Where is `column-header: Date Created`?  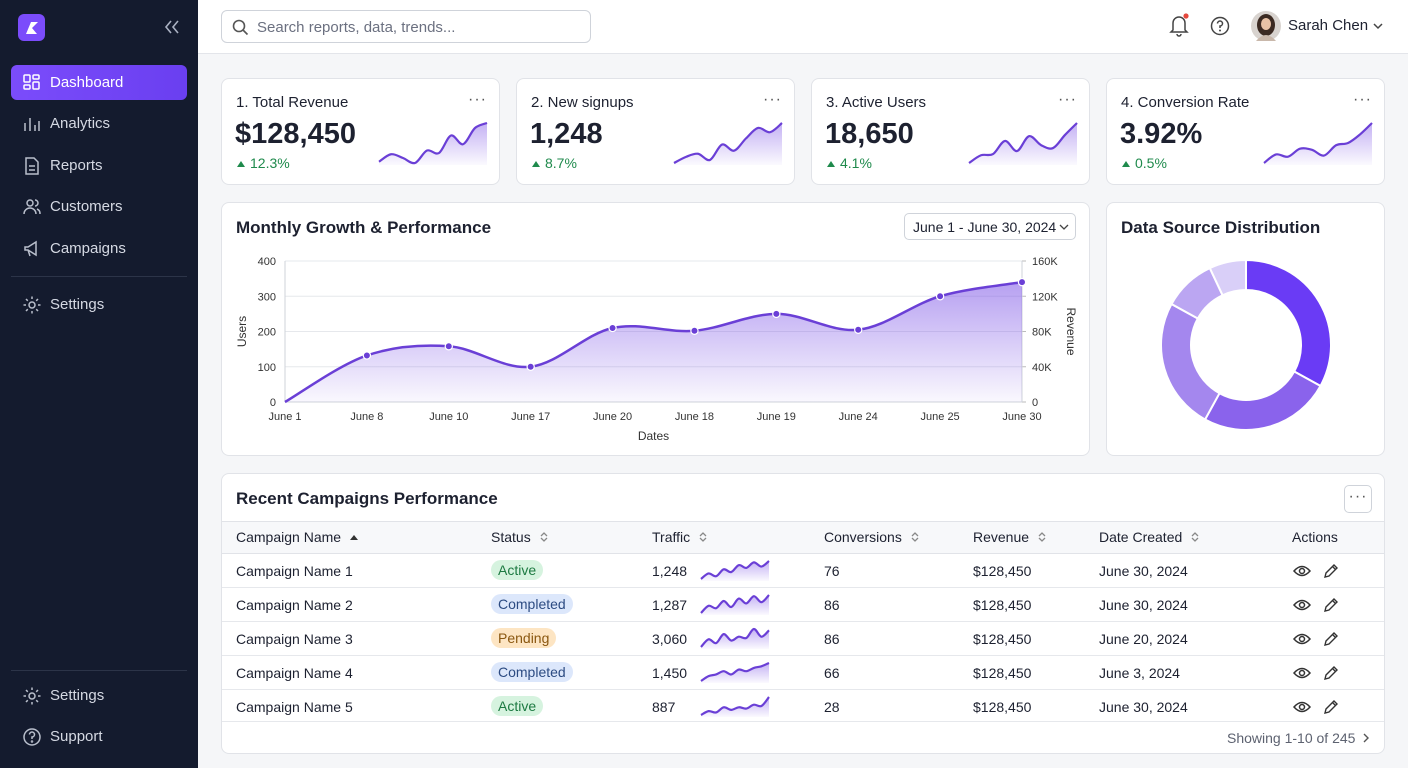 column-header: Date Created is located at coordinates (1149, 537).